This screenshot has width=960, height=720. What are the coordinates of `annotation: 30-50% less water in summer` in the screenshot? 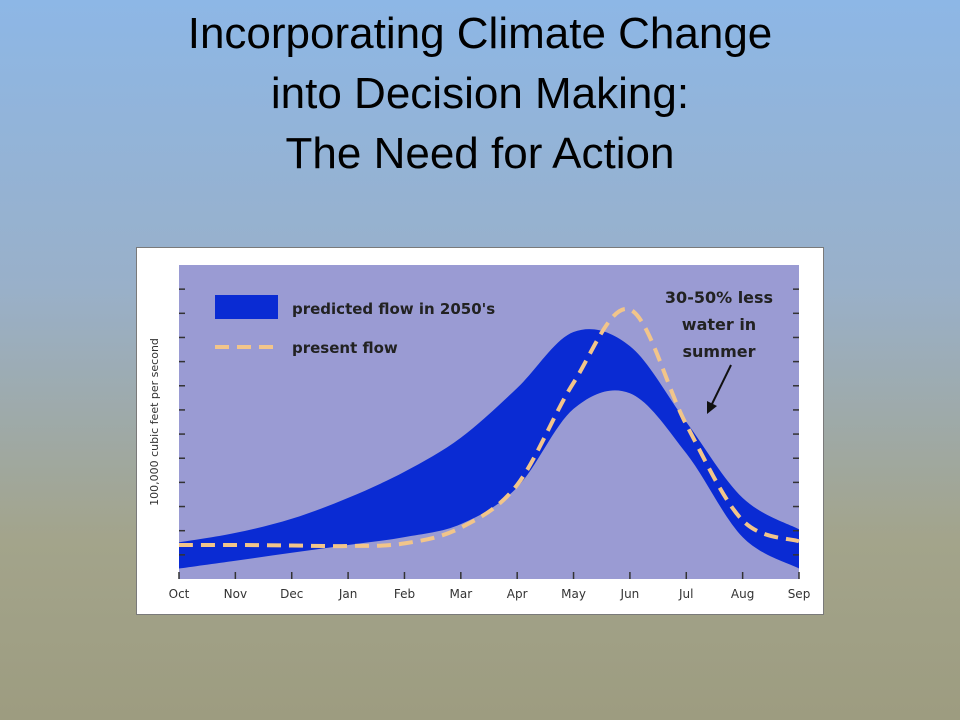 It's located at (719, 351).